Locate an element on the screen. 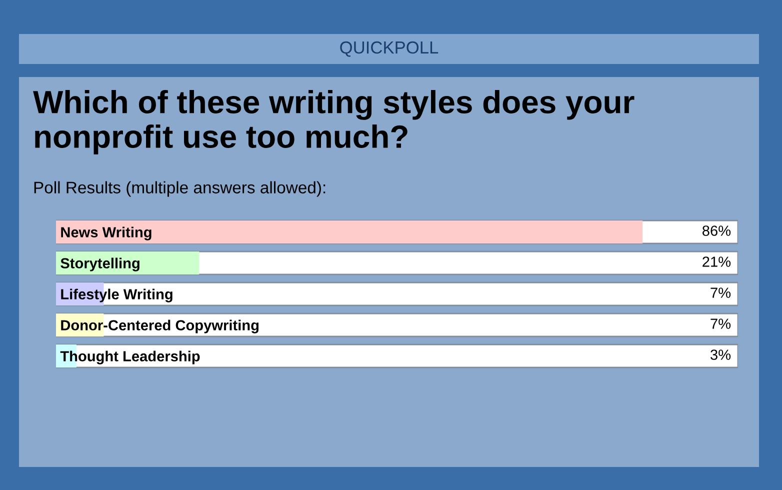  data-label: 3% is located at coordinates (720, 355).